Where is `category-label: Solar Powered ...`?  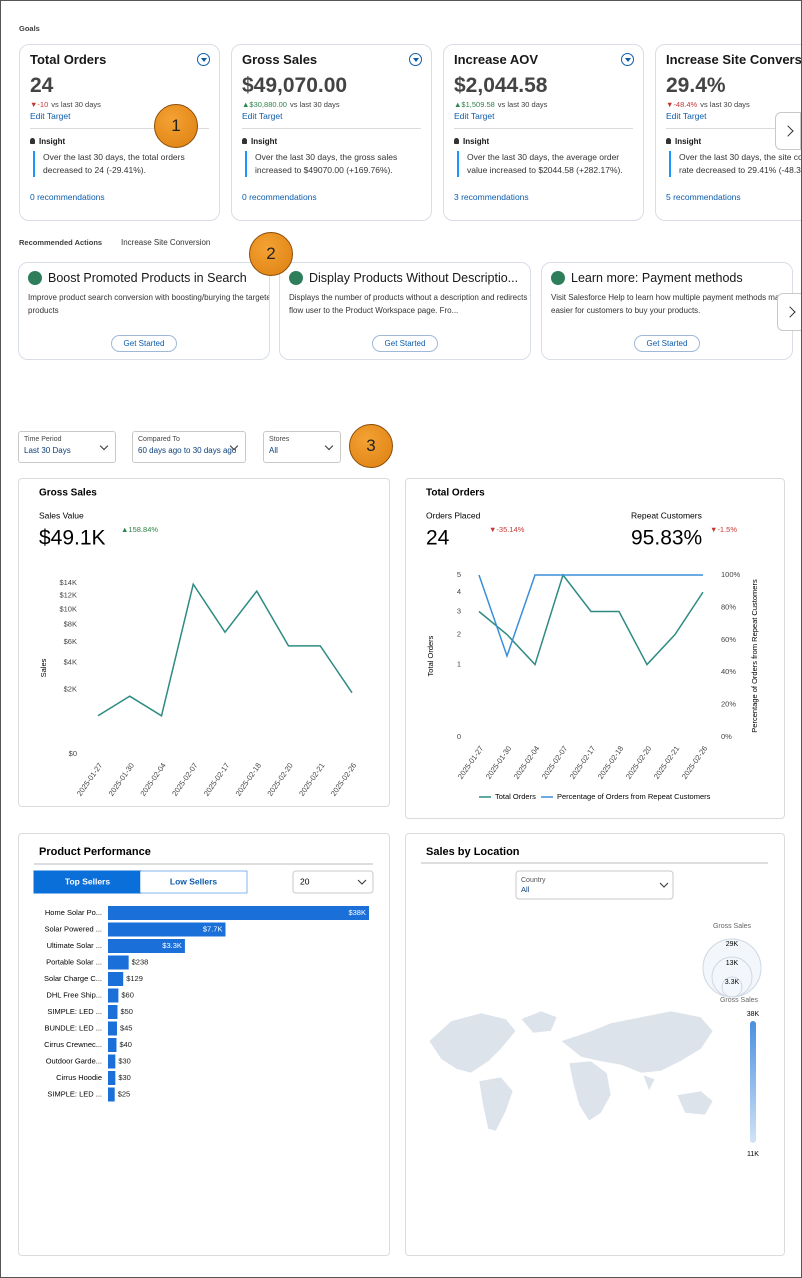 category-label: Solar Powered ... is located at coordinates (73, 928).